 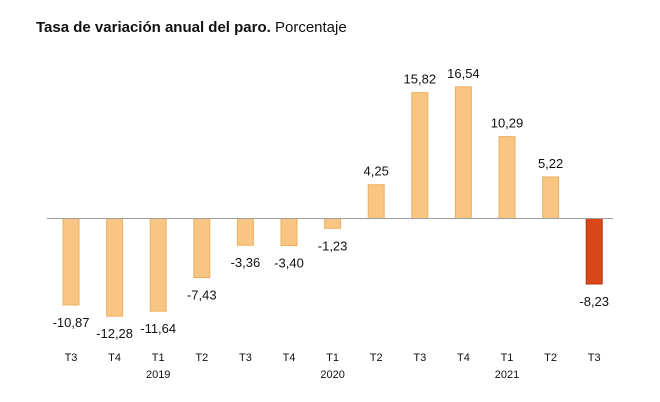 What do you see at coordinates (289, 358) in the screenshot?
I see `x-tick-label-5: T4` at bounding box center [289, 358].